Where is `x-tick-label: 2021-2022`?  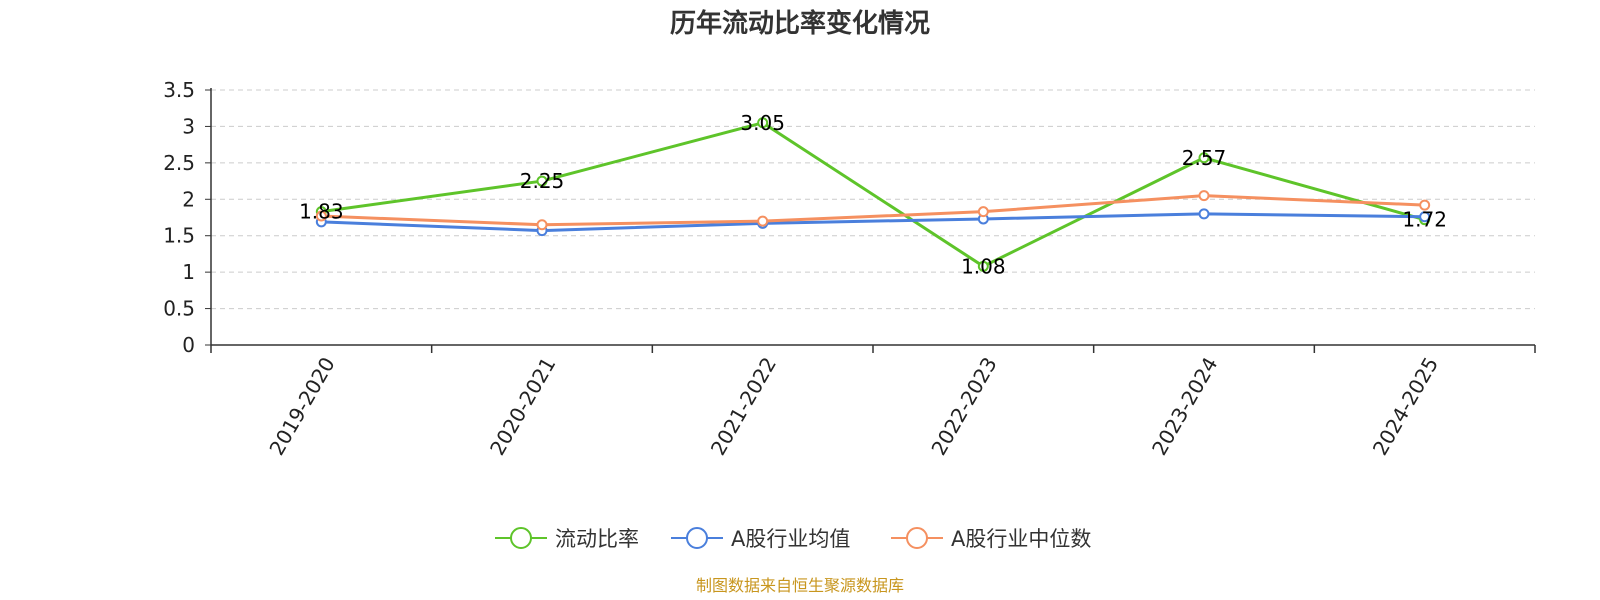
x-tick-label: 2021-2022 is located at coordinates (743, 406).